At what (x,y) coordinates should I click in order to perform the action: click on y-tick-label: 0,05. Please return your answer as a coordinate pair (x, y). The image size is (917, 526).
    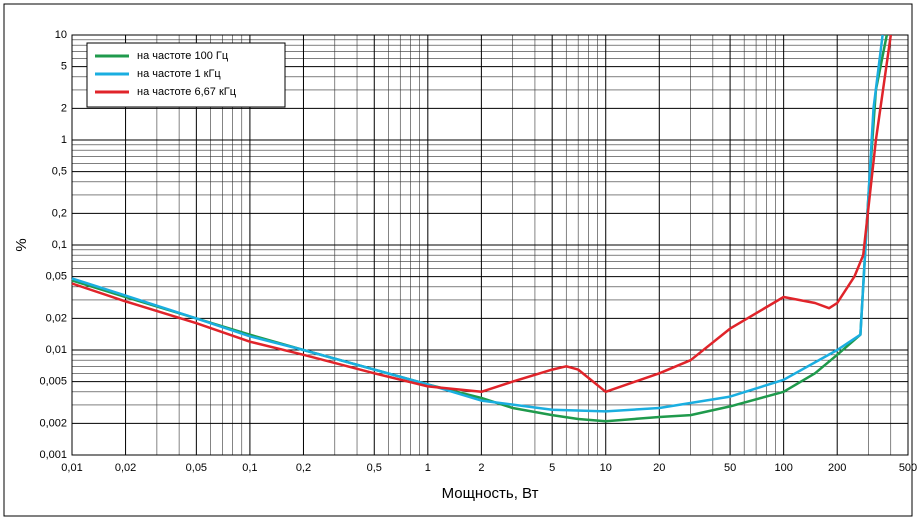
    Looking at the image, I should click on (56, 277).